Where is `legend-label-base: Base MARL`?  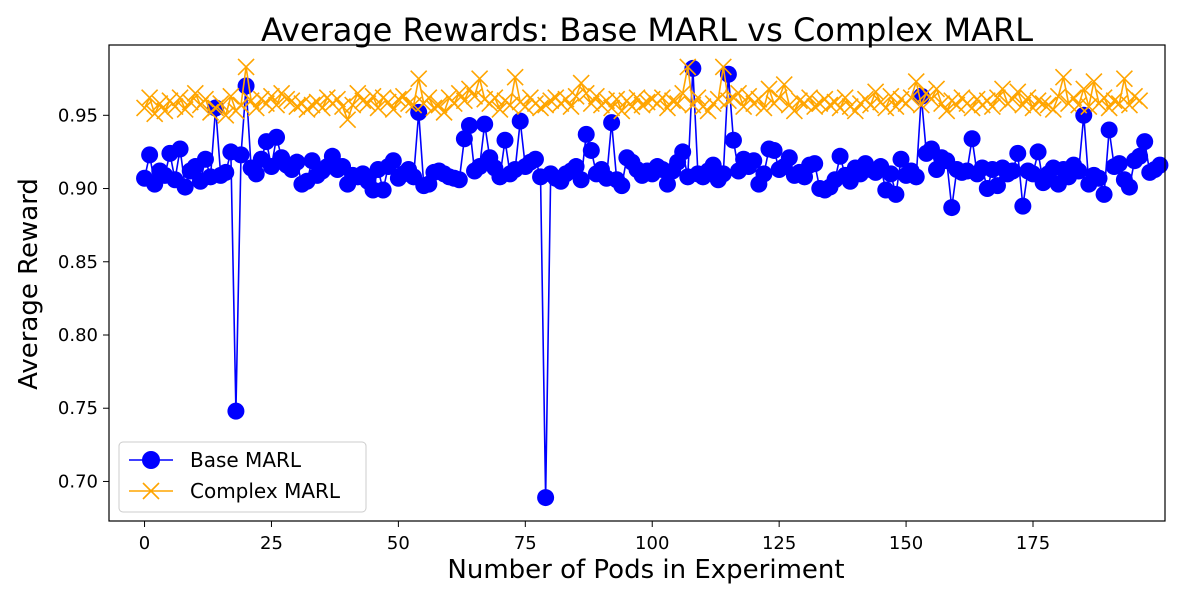 legend-label-base: Base MARL is located at coordinates (246, 460).